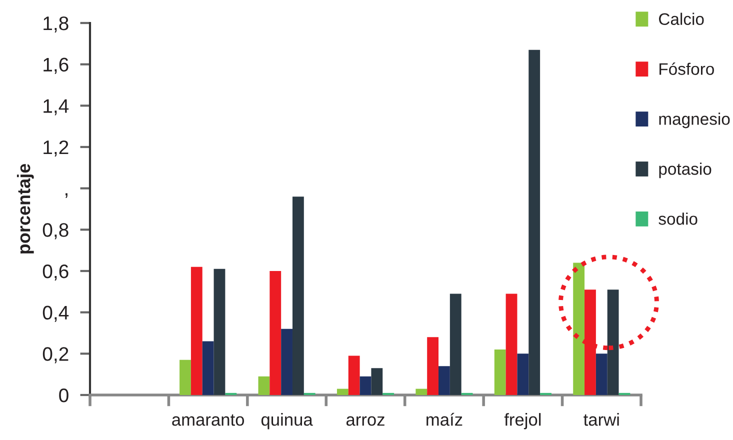 This screenshot has width=733, height=440. Describe the element at coordinates (25, 209) in the screenshot. I see `y-axis-title: porcentaje` at that location.